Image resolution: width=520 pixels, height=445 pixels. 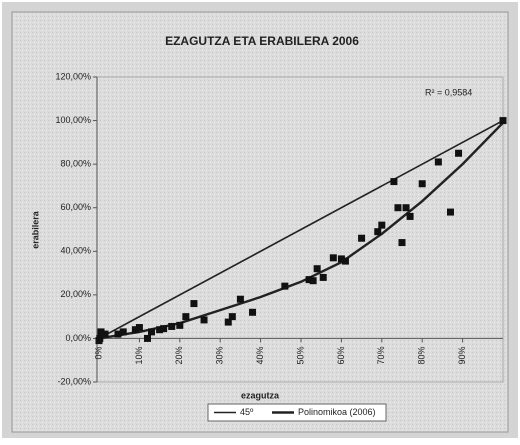 I want to click on chart-title: EZAGUTZA ETA ERABILERA 2006, so click(x=262, y=41).